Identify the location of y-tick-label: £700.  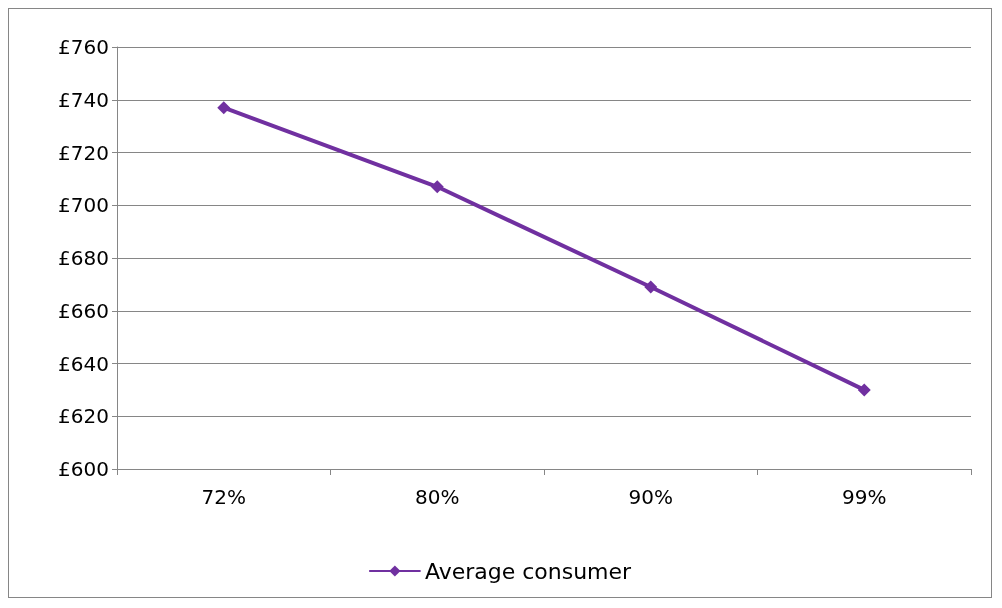
(83, 205).